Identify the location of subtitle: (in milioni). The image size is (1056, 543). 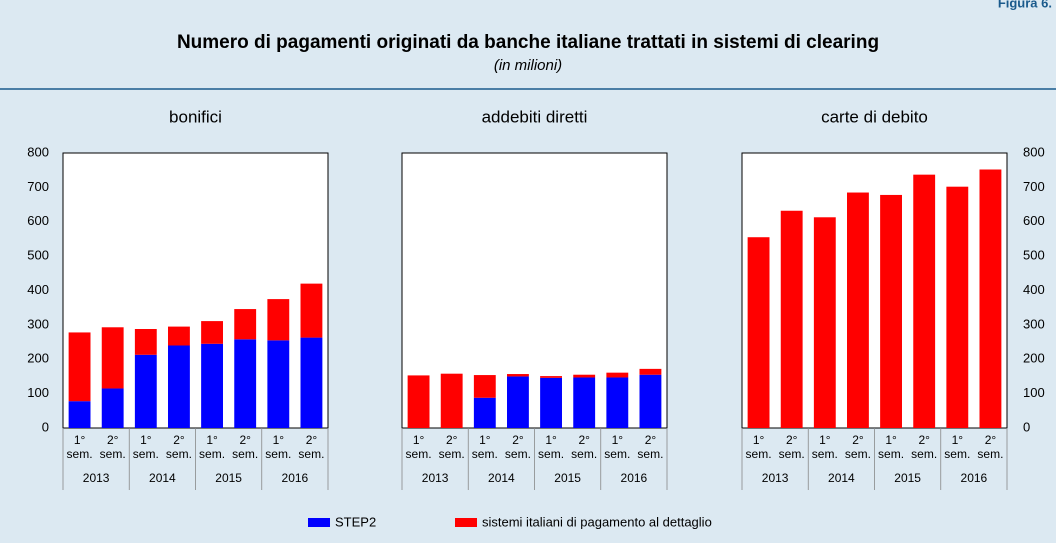
(528, 65).